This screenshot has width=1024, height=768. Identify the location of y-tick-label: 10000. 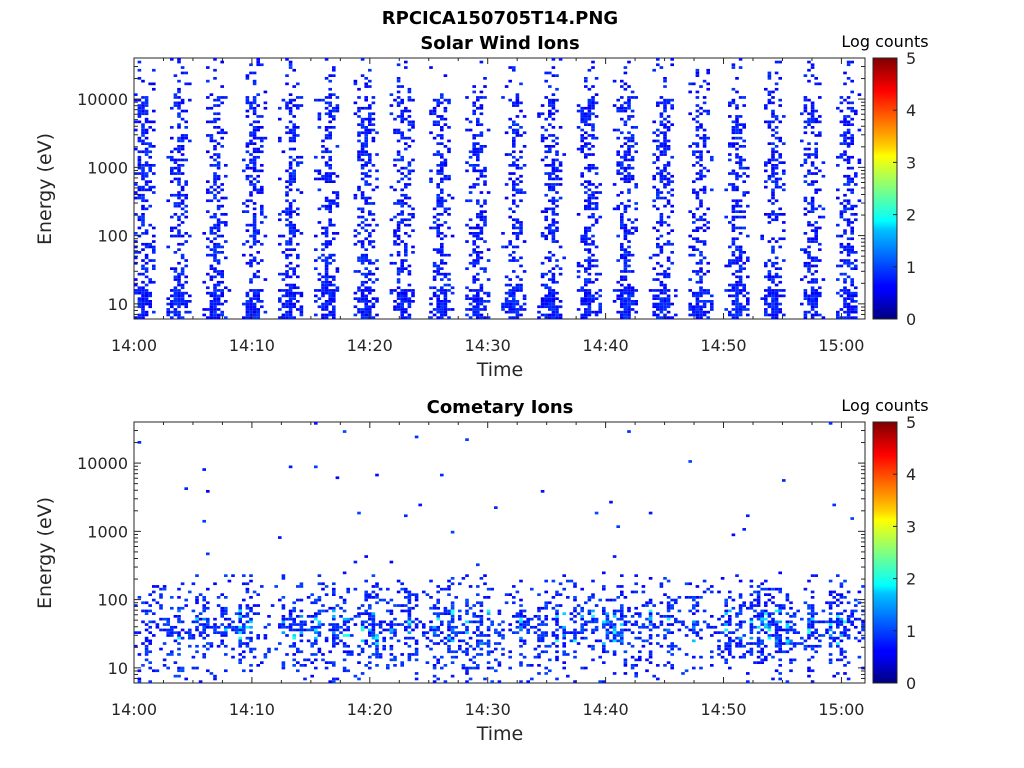
(102, 99).